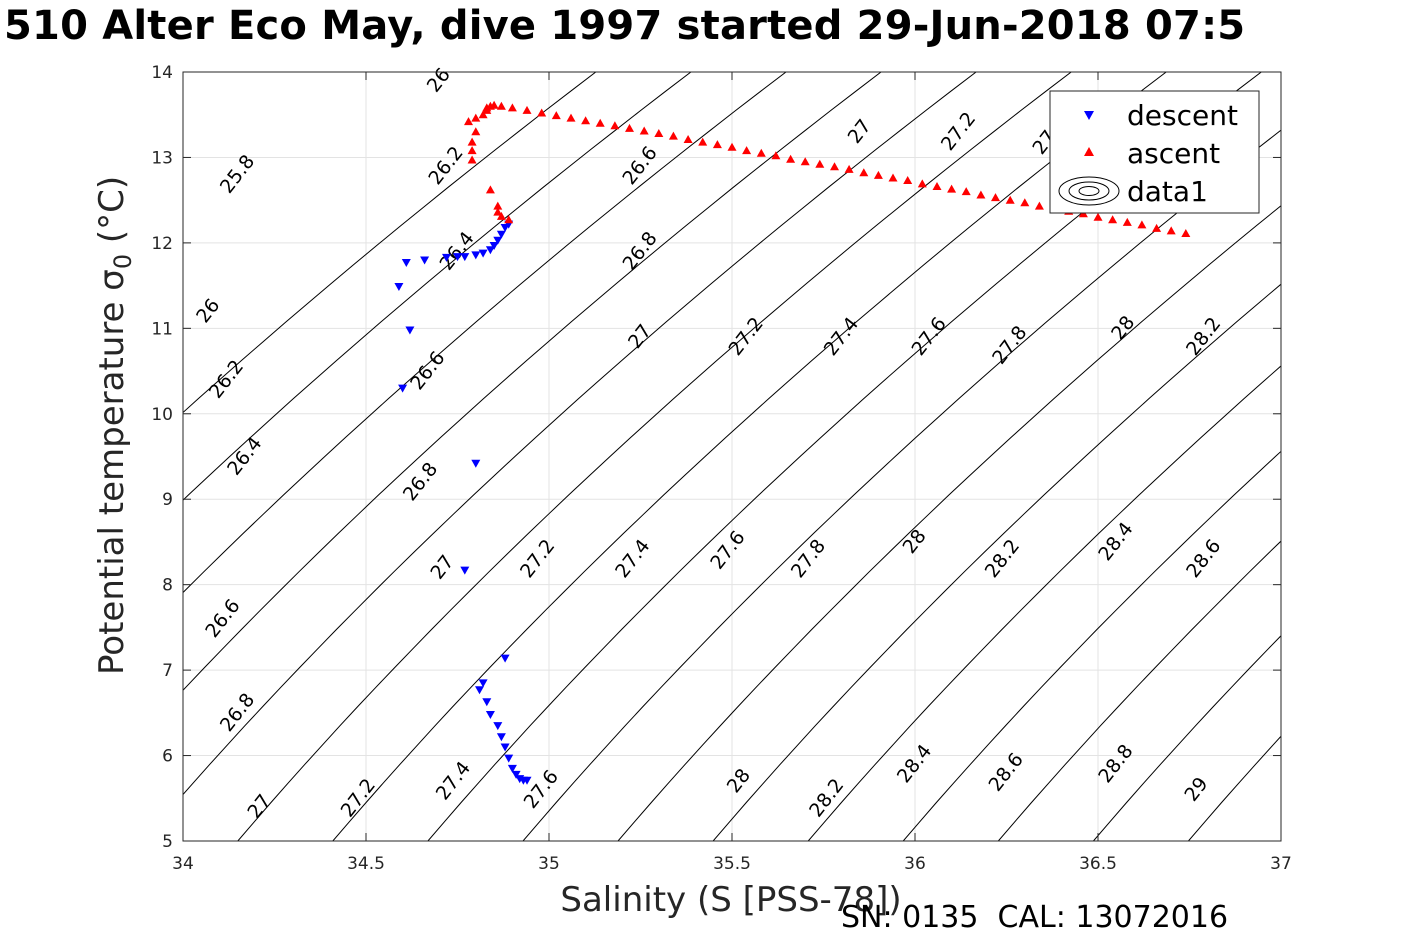 The image size is (1417, 945). I want to click on y-tick-label: 14, so click(162, 73).